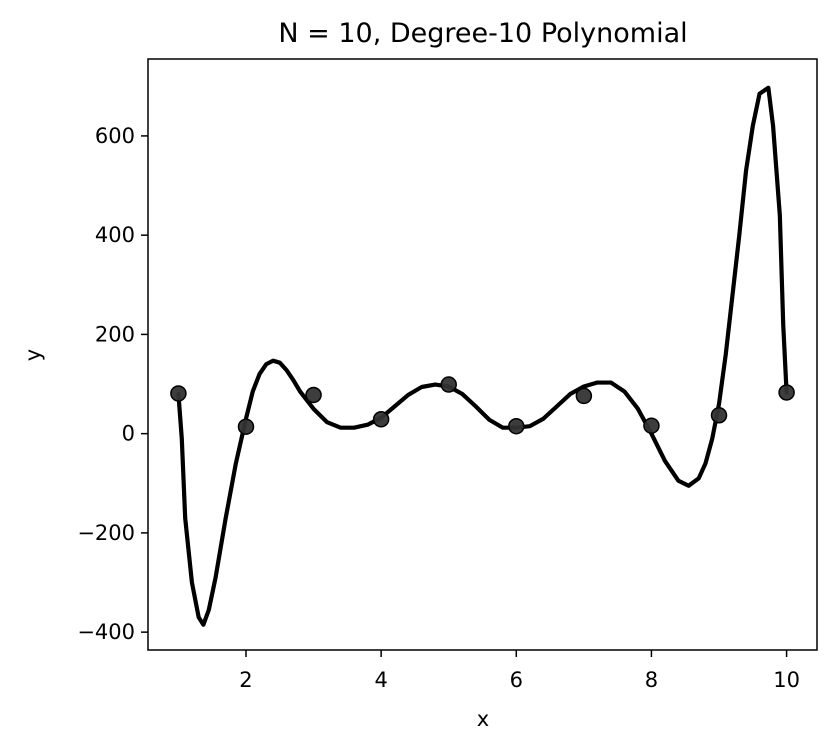  I want to click on y-tick-label: 400, so click(115, 235).